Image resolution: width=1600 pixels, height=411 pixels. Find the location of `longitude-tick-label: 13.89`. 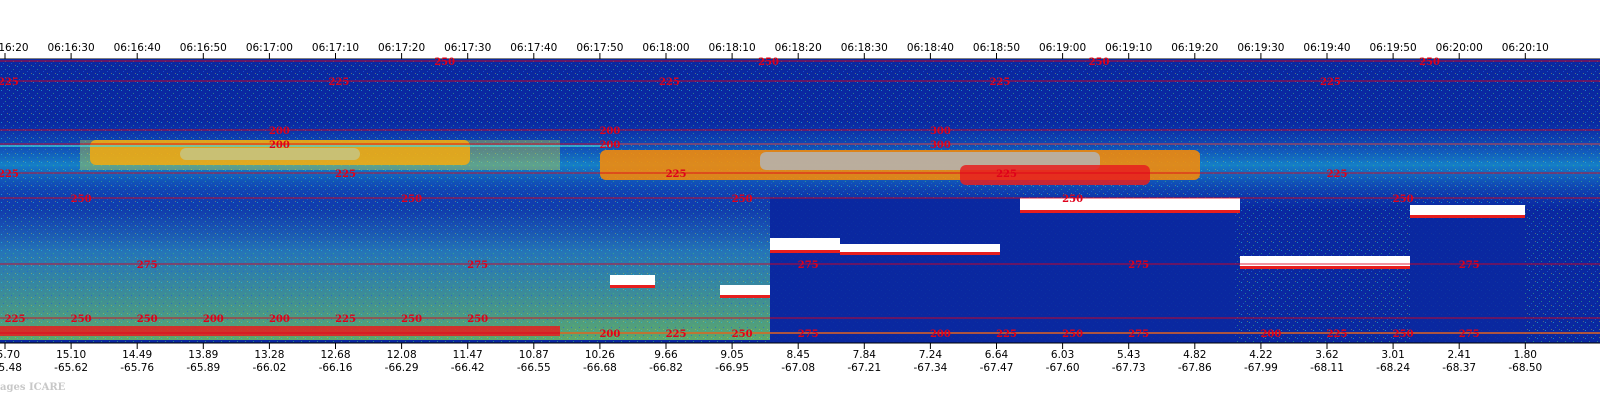

longitude-tick-label: 13.89 is located at coordinates (203, 355).